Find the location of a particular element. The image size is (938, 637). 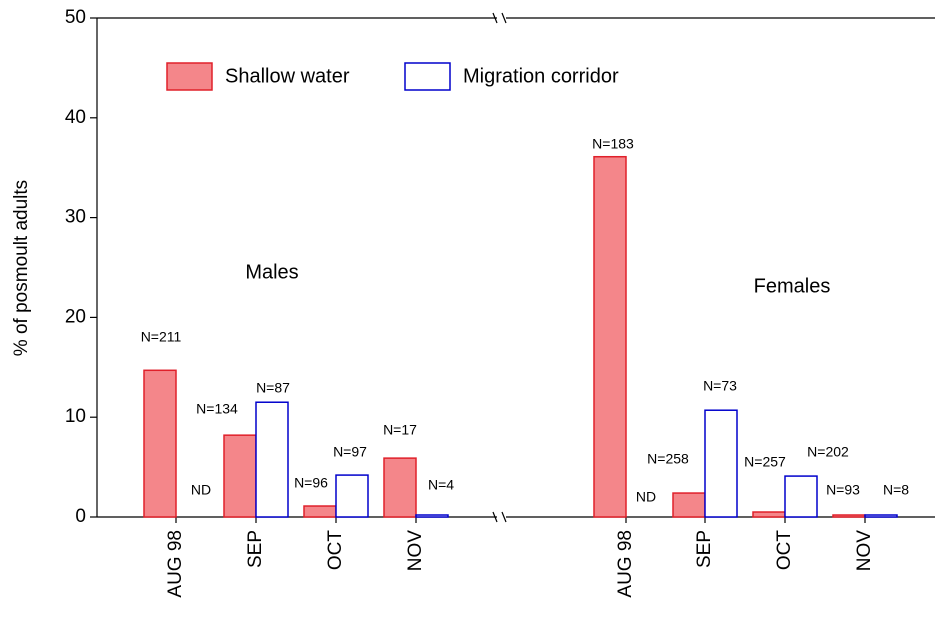

sample-label: N=87 is located at coordinates (273, 388).